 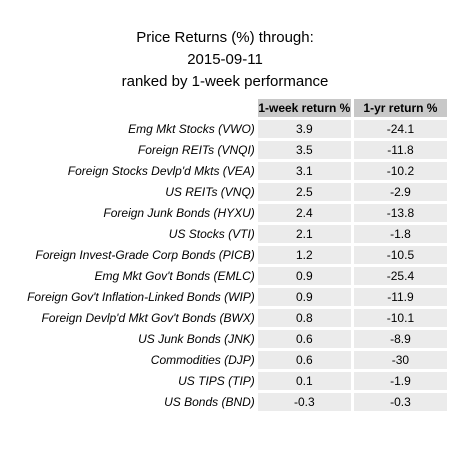 What do you see at coordinates (400, 402) in the screenshot?
I see `cell-1-yr-return: -0.3` at bounding box center [400, 402].